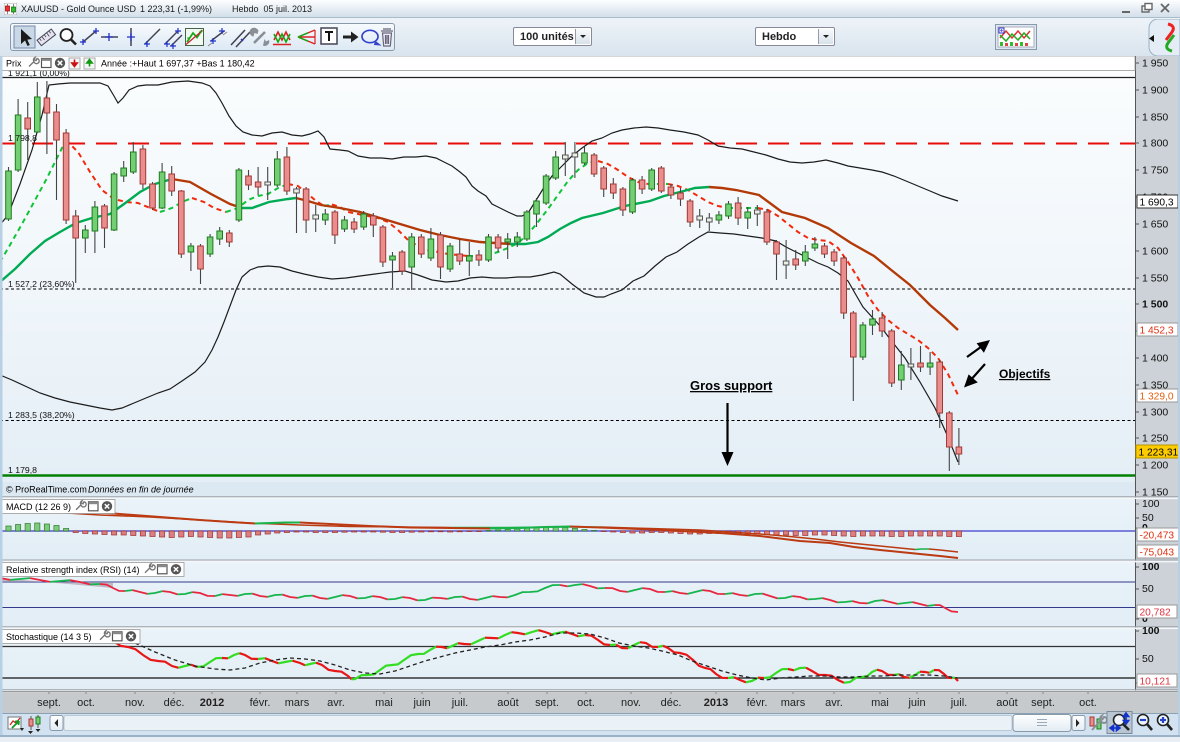 The width and height of the screenshot is (1180, 742). Describe the element at coordinates (141, 490) in the screenshot. I see `svg-text: Données en fin de journée` at that location.